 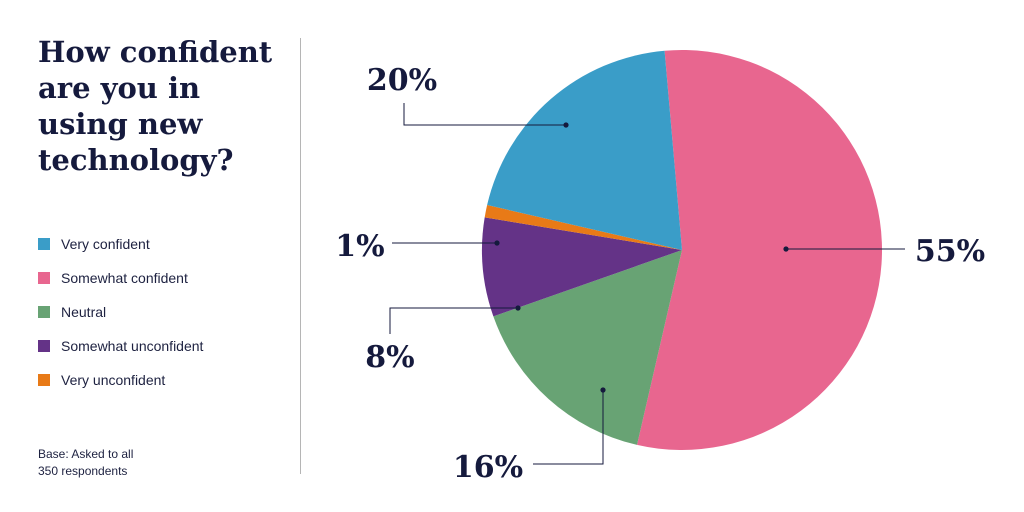 What do you see at coordinates (488, 467) in the screenshot?
I see `data-label-neutral: 16%` at bounding box center [488, 467].